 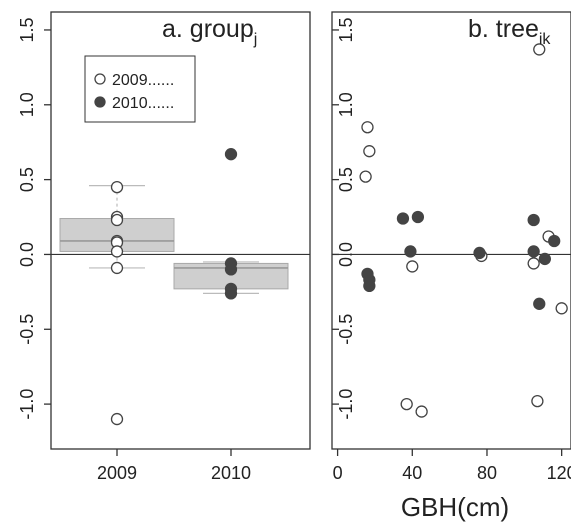 I want to click on y-tick-label-b-1: -0.5, so click(x=346, y=329).